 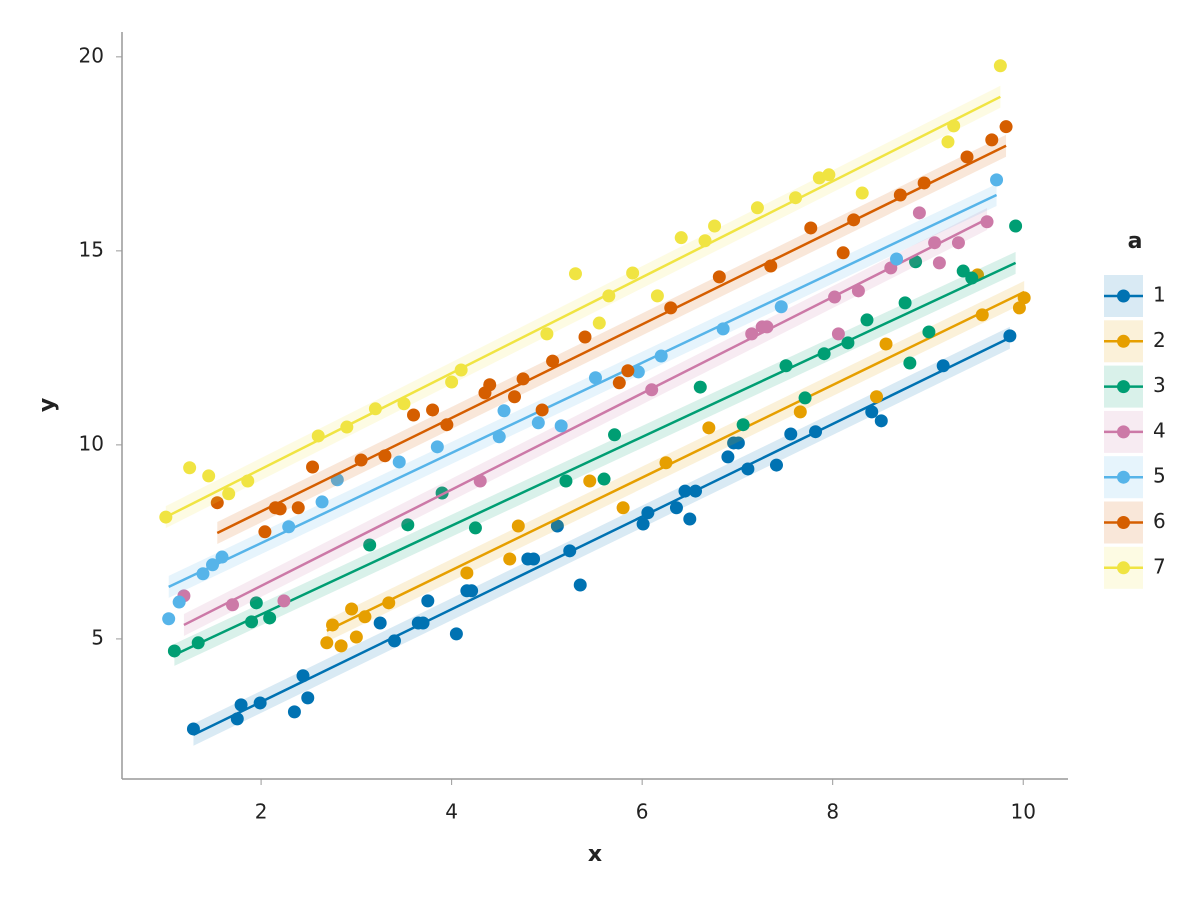 I want to click on legend-label: 2, so click(x=1159, y=340).